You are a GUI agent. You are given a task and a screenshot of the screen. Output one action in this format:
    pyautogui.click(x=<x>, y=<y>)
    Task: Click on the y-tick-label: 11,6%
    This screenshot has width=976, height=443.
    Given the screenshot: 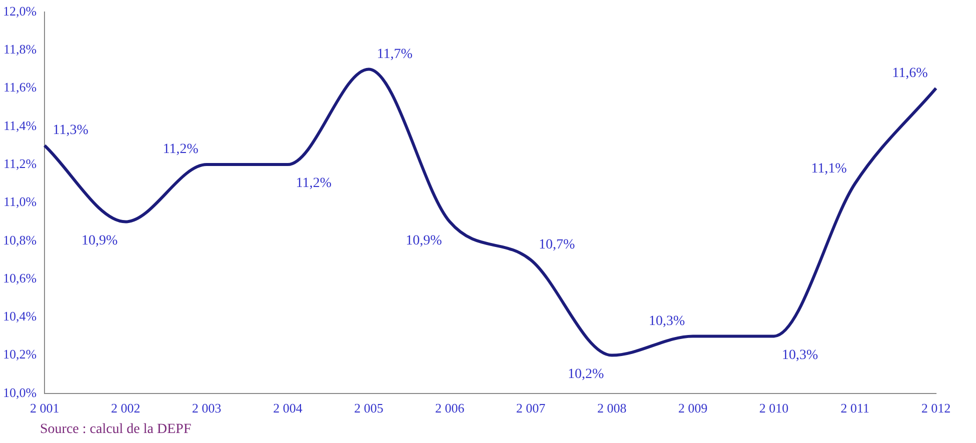 What is the action you would take?
    pyautogui.click(x=20, y=87)
    